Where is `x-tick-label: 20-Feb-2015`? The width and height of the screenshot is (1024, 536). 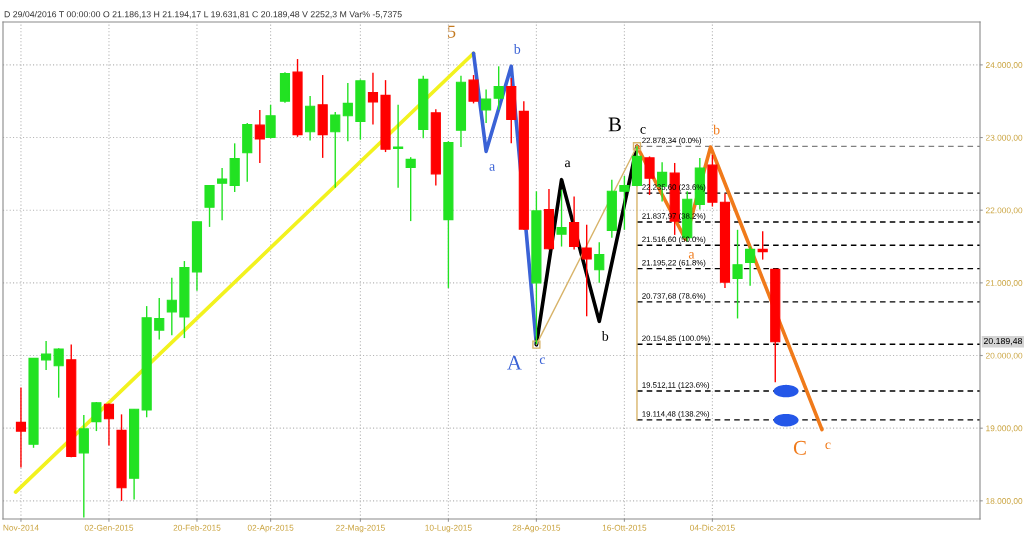
x-tick-label: 20-Feb-2015 is located at coordinates (197, 527).